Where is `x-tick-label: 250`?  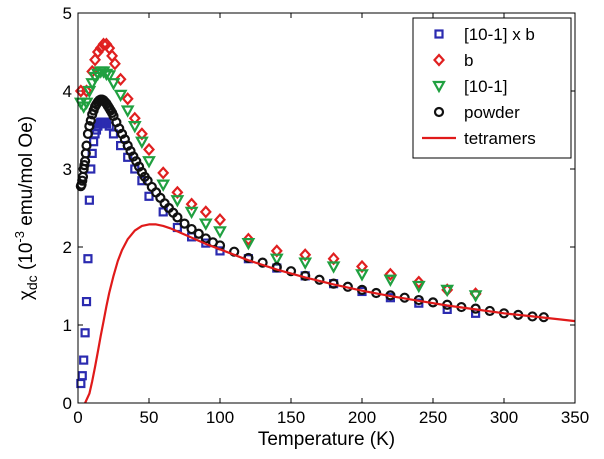
x-tick-label: 250 is located at coordinates (433, 417).